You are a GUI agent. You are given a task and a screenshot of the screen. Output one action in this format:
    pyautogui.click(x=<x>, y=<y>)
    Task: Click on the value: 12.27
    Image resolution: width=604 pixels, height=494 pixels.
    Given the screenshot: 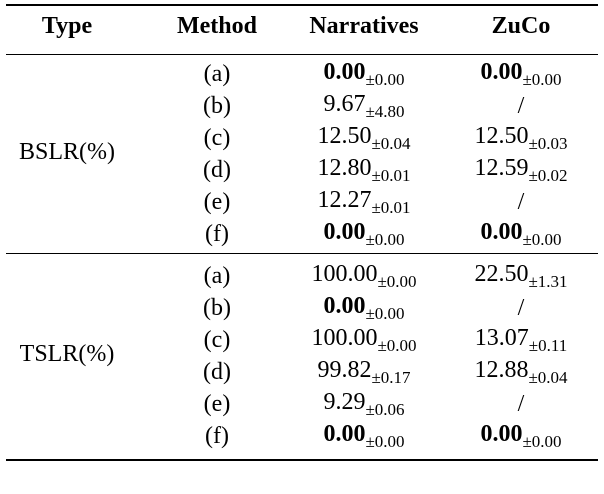 What is the action you would take?
    pyautogui.click(x=344, y=200)
    